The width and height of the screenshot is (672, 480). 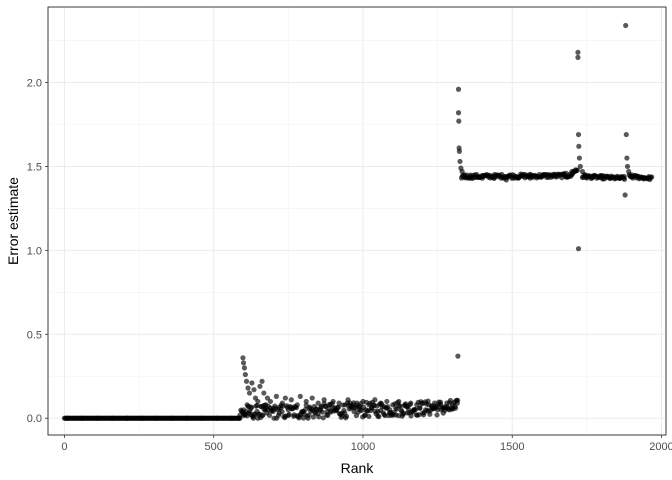 I want to click on y-axis-ticks: 0.0 0.5 1.0 1.5 2.0, so click(x=37, y=251).